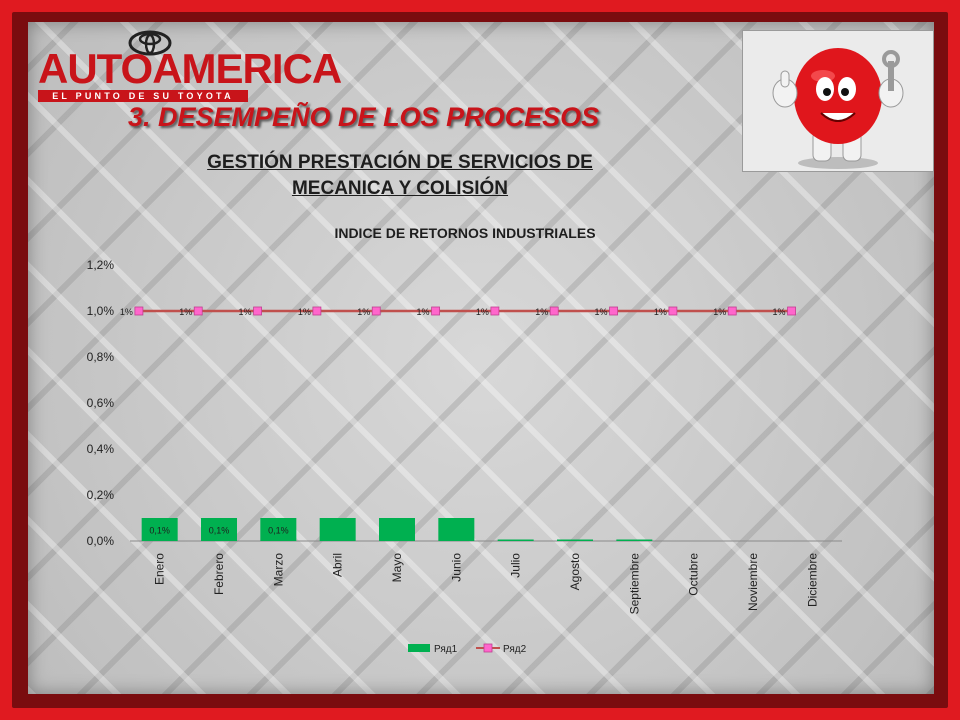  What do you see at coordinates (400, 162) in the screenshot?
I see `subtitle-line-1: GESTIÓN PRESTACIÓN DE SERVICIOS DE` at bounding box center [400, 162].